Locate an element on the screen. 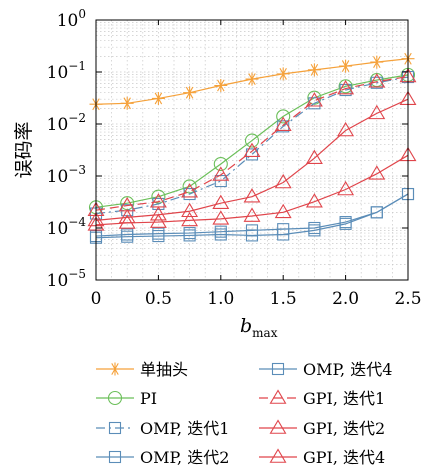 The height and width of the screenshot is (472, 425). legend-entry: OMP, 迭代4 is located at coordinates (325, 369).